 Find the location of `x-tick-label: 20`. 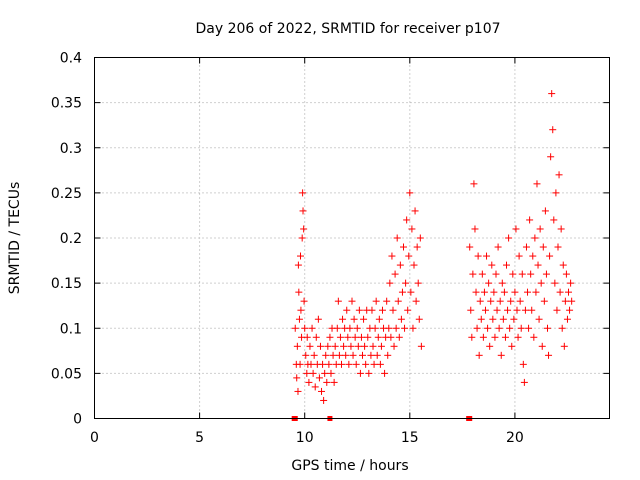

x-tick-label: 20 is located at coordinates (515, 438).